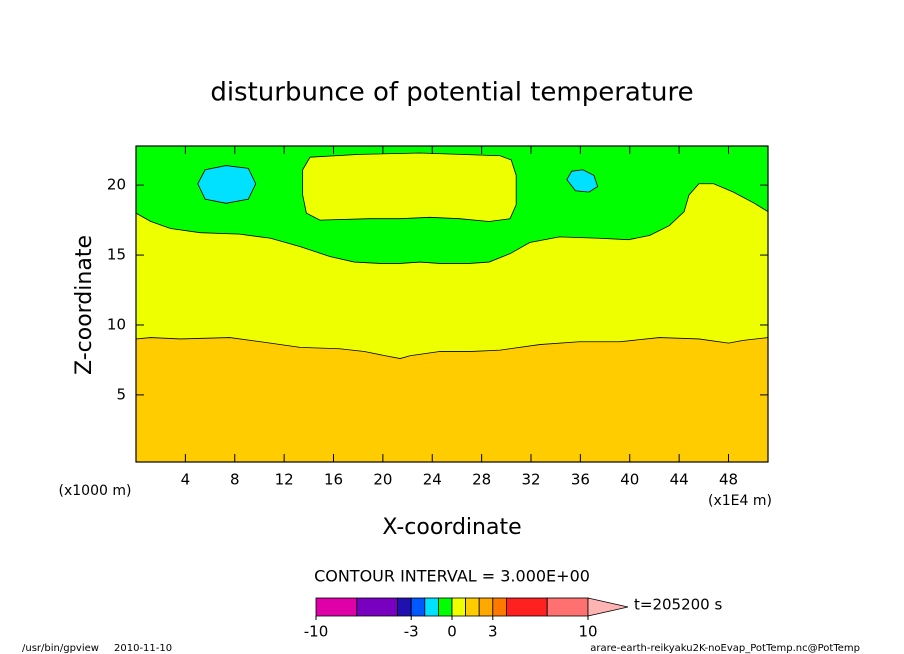  I want to click on y-axis-label: Z-coordinate, so click(84, 305).